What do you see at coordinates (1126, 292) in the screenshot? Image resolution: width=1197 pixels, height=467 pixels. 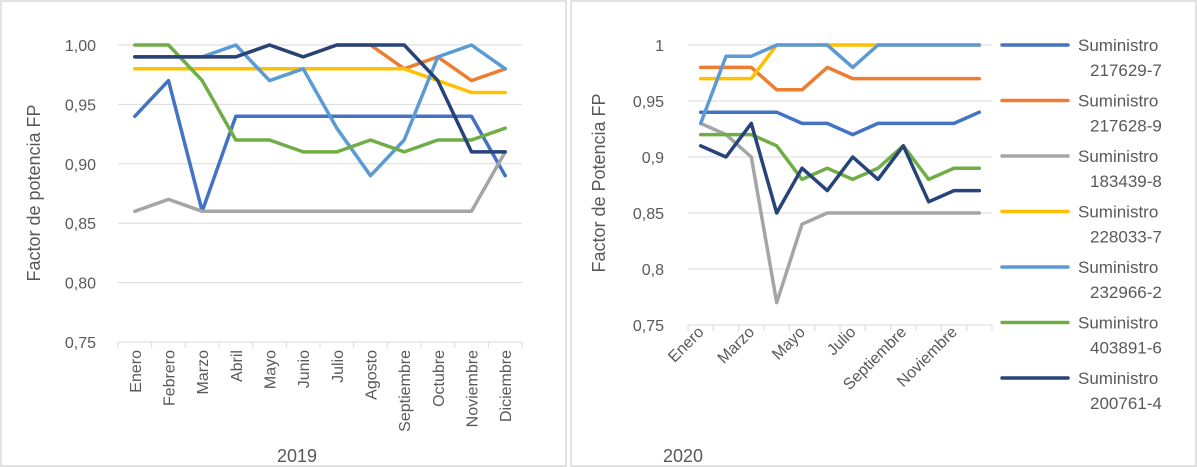 I see `legend-label-line2: 232966-2` at bounding box center [1126, 292].